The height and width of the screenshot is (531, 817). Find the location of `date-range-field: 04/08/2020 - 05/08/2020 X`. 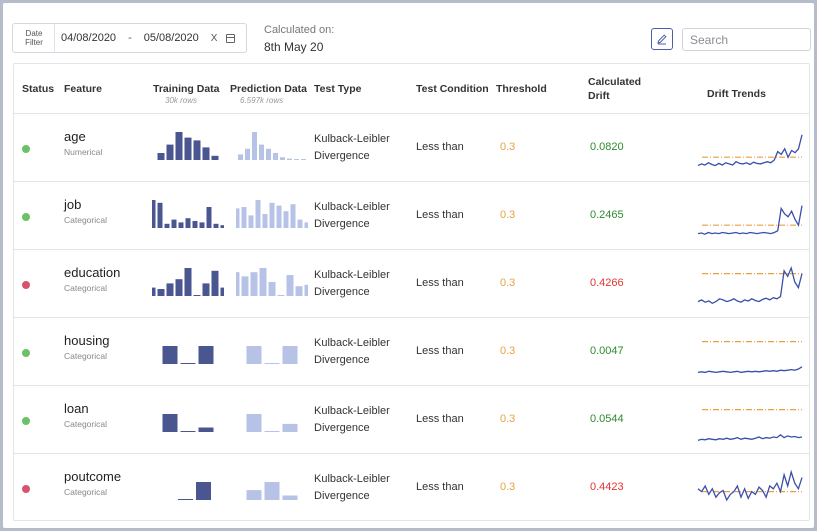

date-range-field: 04/08/2020 - 05/08/2020 X is located at coordinates (150, 38).